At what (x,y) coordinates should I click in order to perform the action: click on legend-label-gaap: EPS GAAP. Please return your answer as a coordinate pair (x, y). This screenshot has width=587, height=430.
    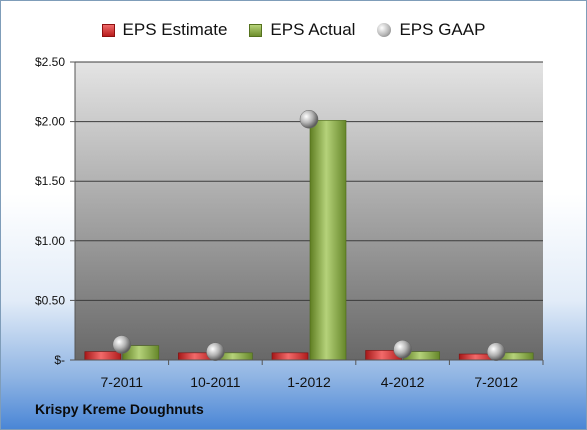
    Looking at the image, I should click on (442, 29).